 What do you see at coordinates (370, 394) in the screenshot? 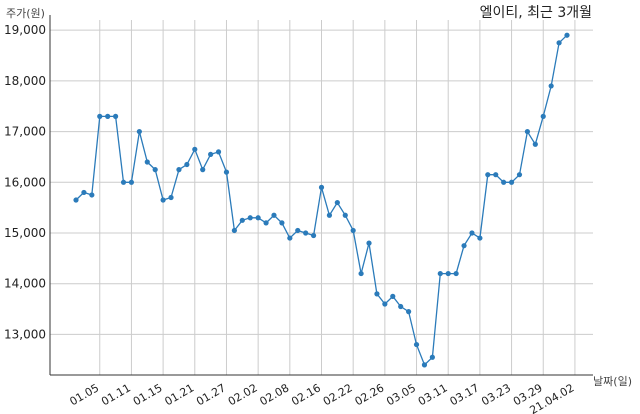
I see `x-tick-label: 02.26` at bounding box center [370, 394].